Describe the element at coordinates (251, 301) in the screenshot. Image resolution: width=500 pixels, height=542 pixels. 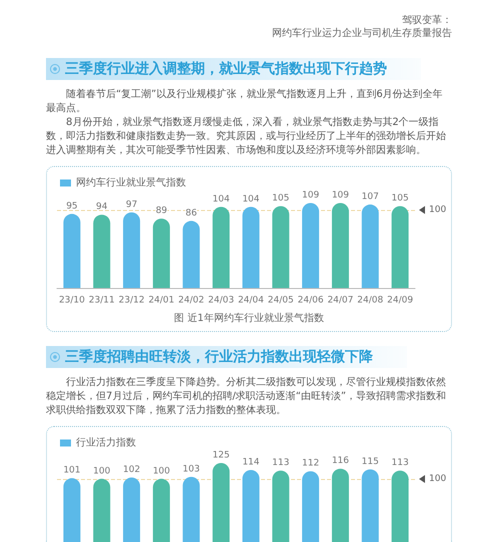
I see `x-tick-label: 24/04` at that location.